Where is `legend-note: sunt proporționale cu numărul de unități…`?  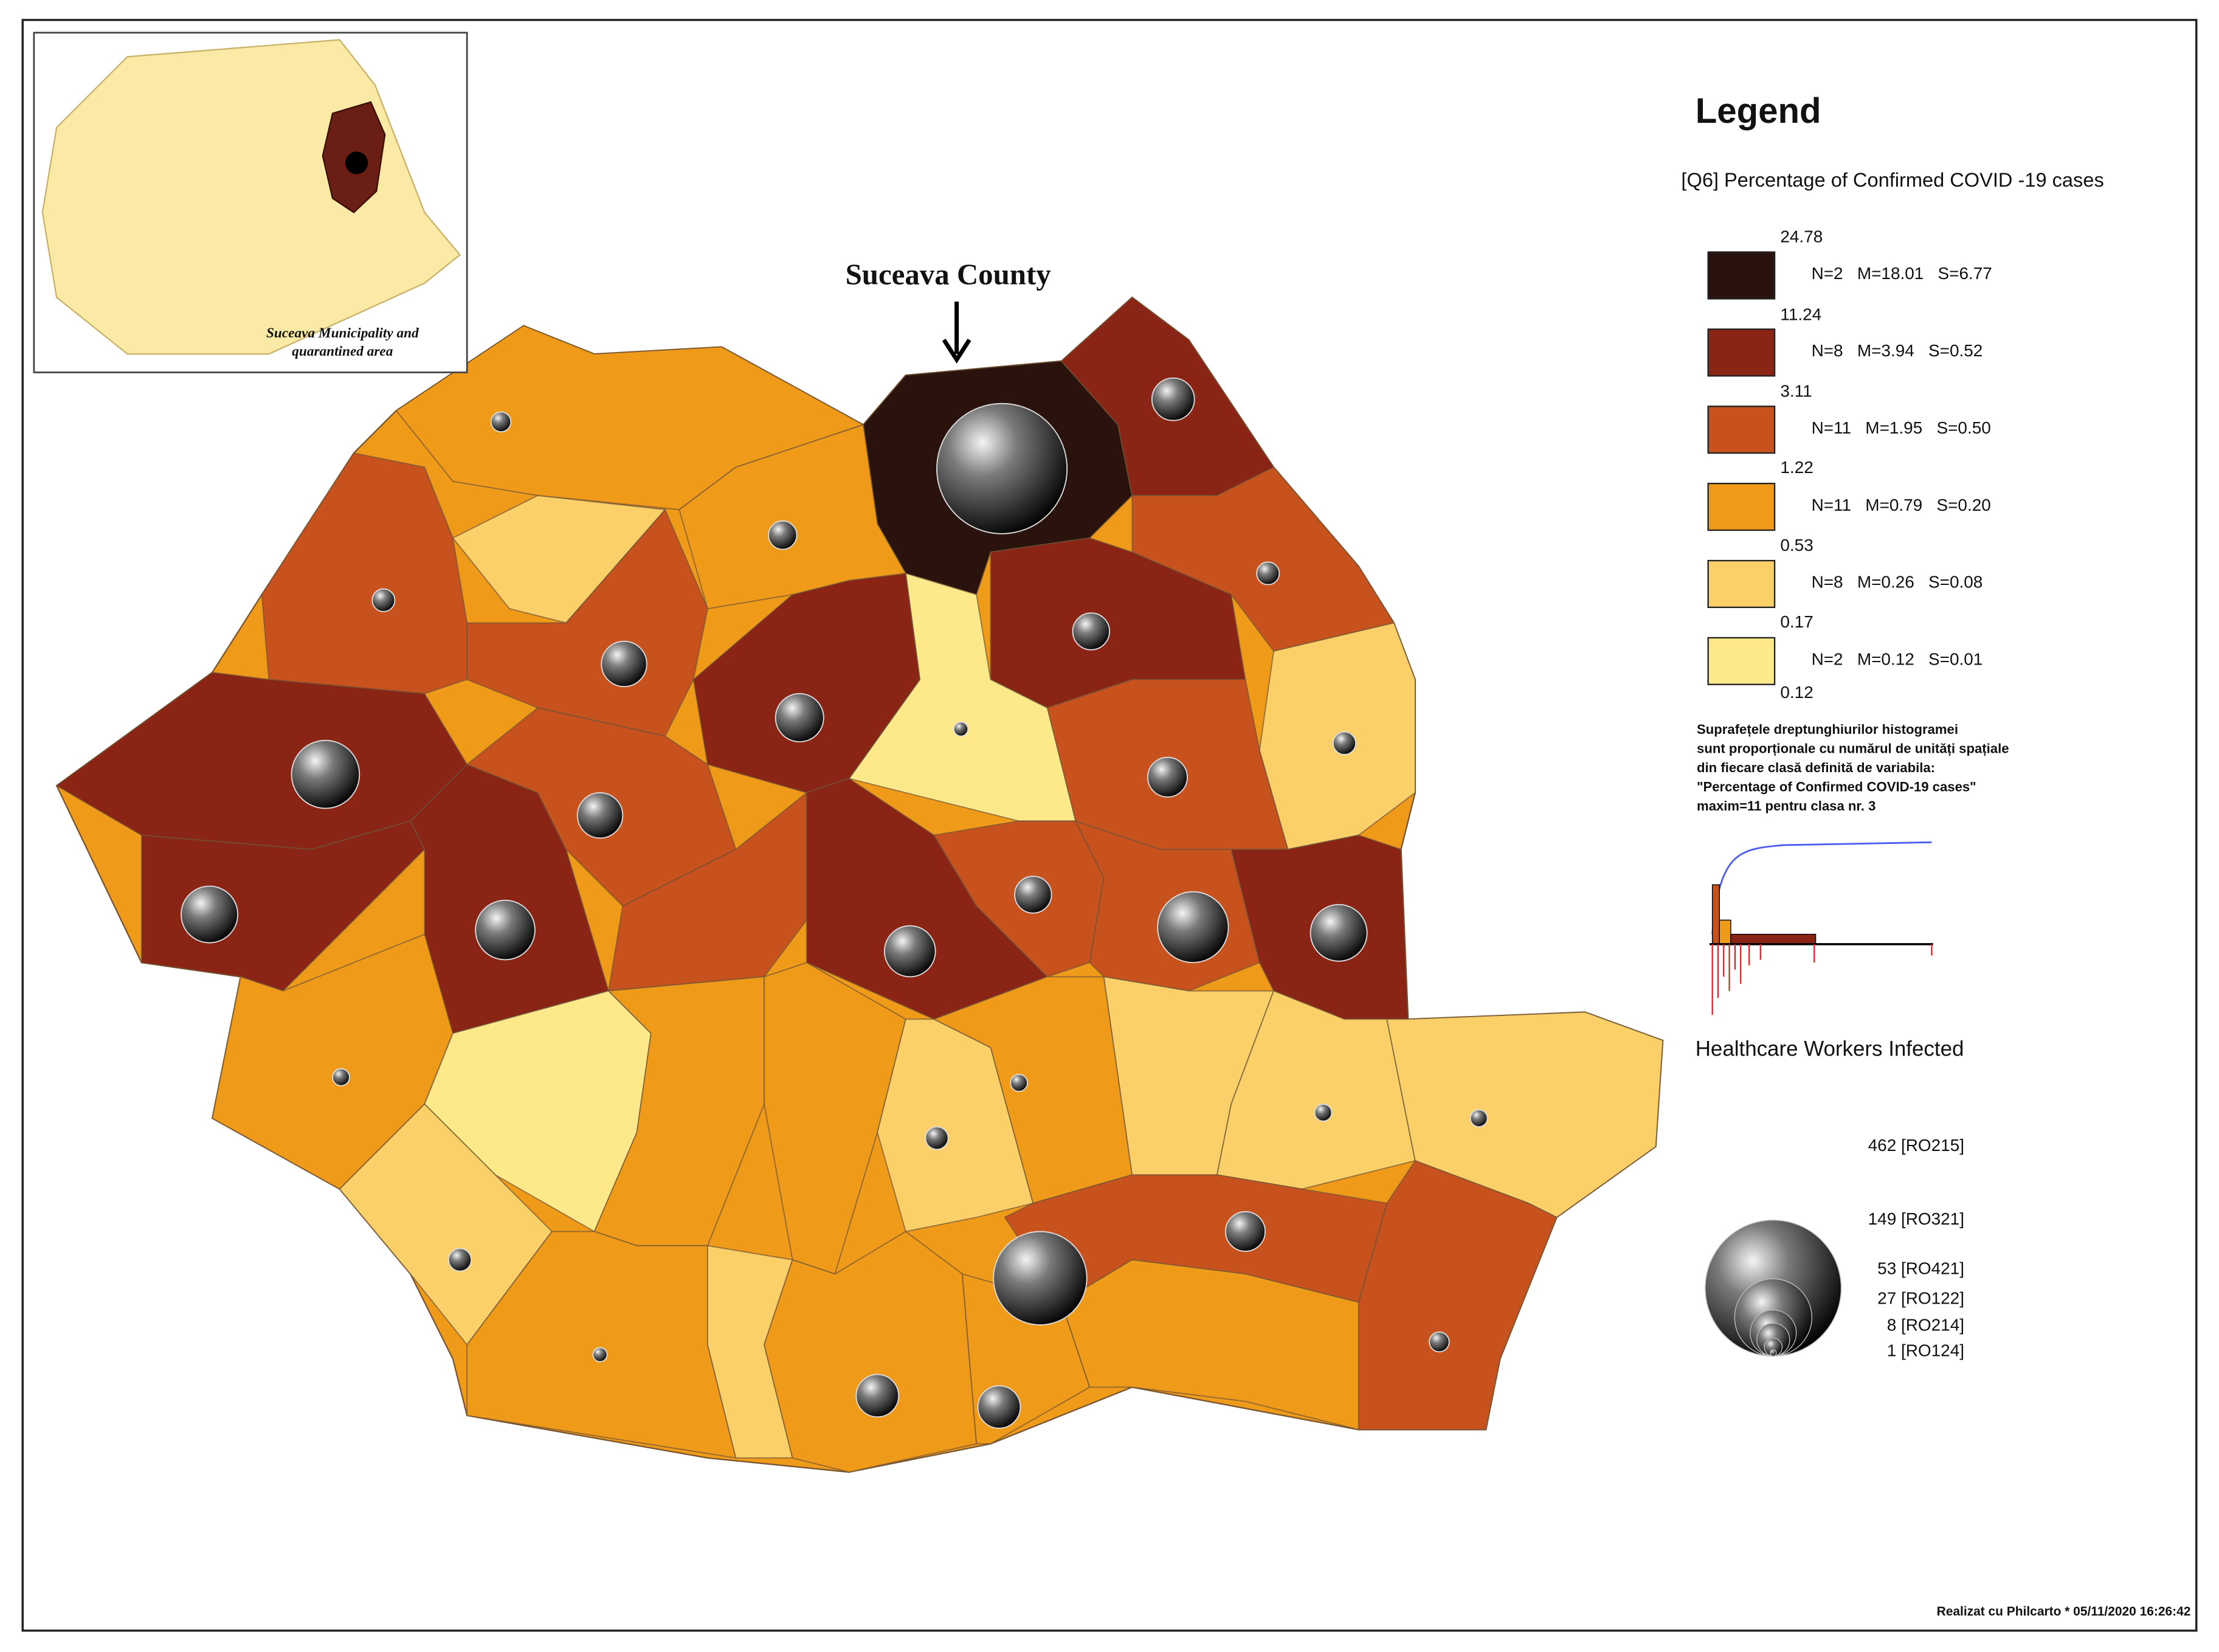 legend-note: sunt proporționale cu numărul de unități… is located at coordinates (1853, 748).